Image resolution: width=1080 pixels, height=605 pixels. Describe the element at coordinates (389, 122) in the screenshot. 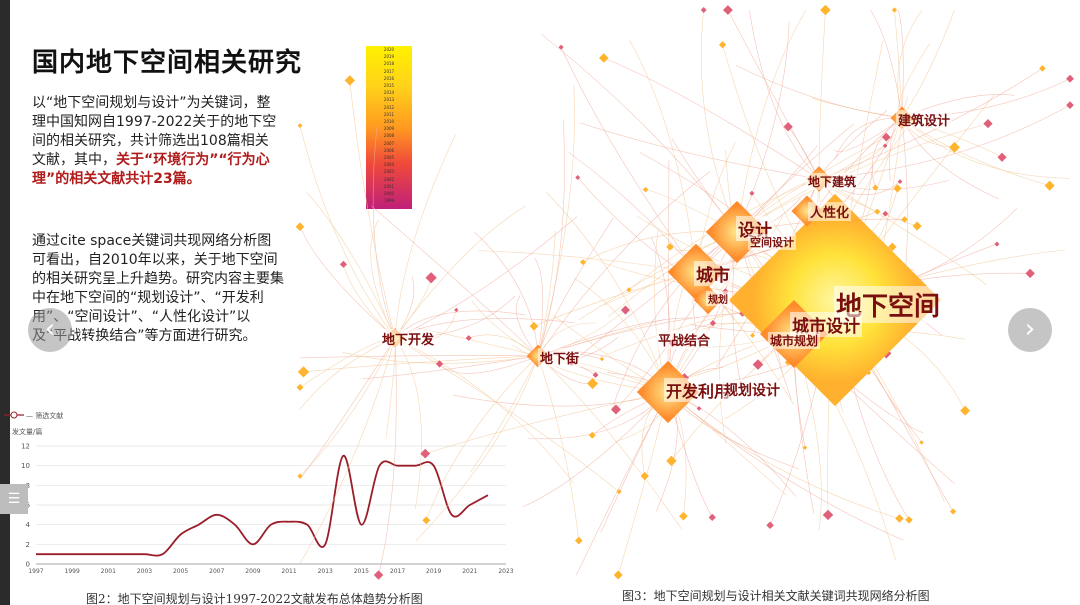

I see `legend-year-label: 2010` at that location.